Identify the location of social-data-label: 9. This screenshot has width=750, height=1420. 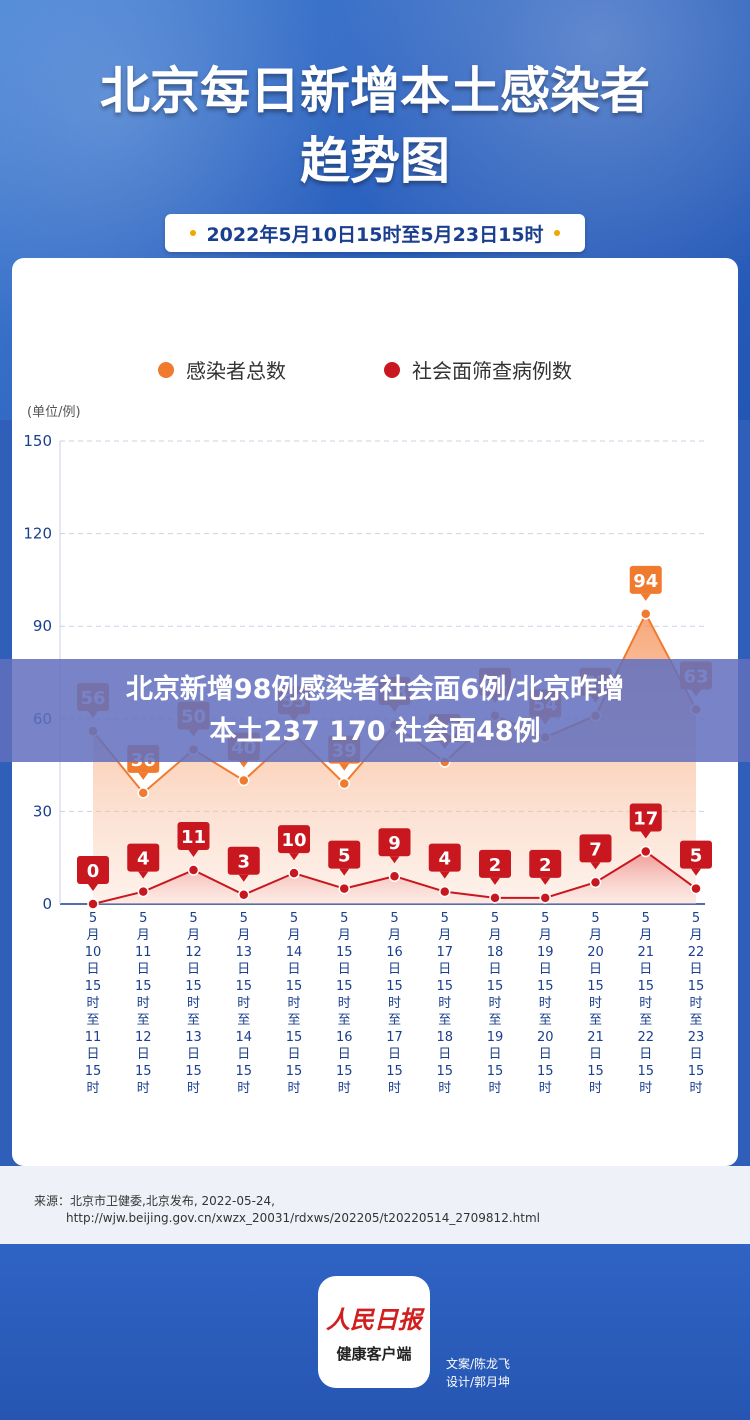
(394, 843).